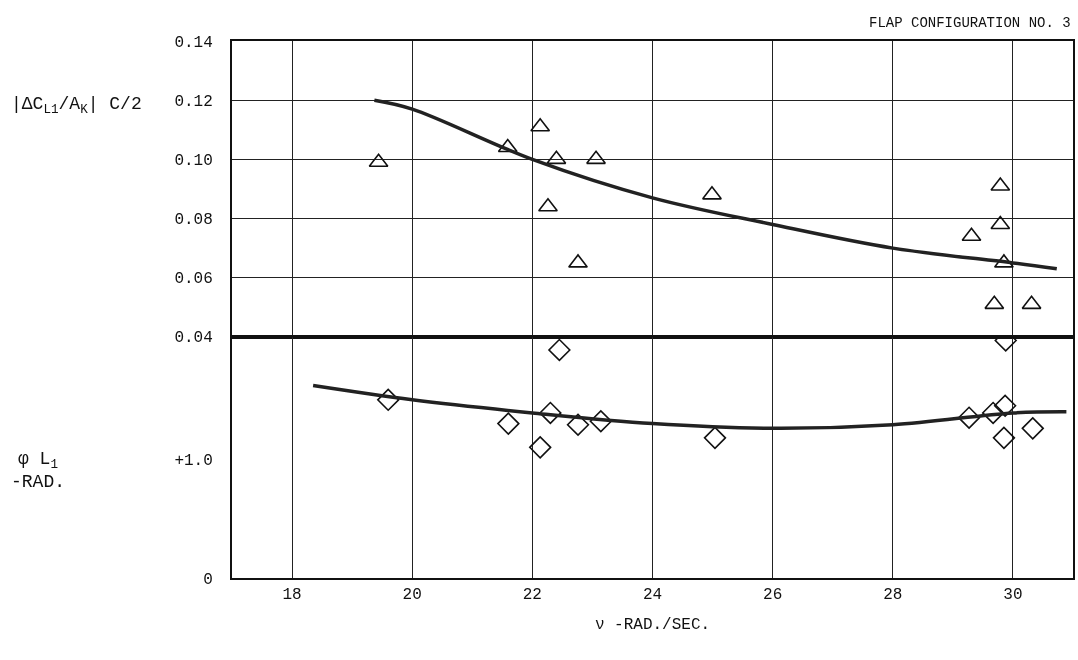 This screenshot has width=1078, height=660. I want to click on x-tick-label: 22, so click(532, 595).